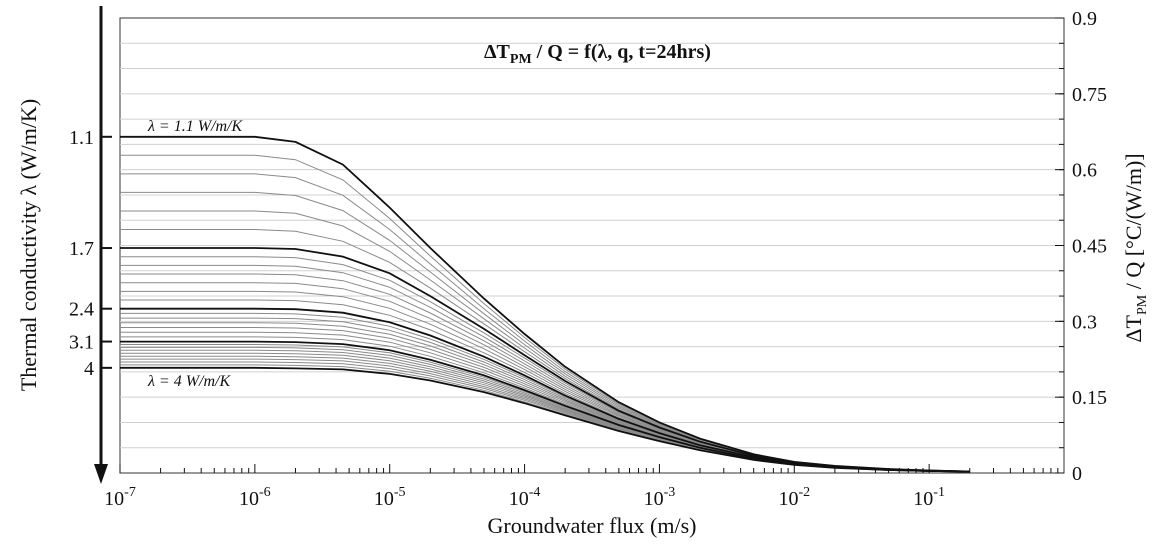 The height and width of the screenshot is (544, 1161). I want to click on left-axis-tick-label: 2.4, so click(81, 310).